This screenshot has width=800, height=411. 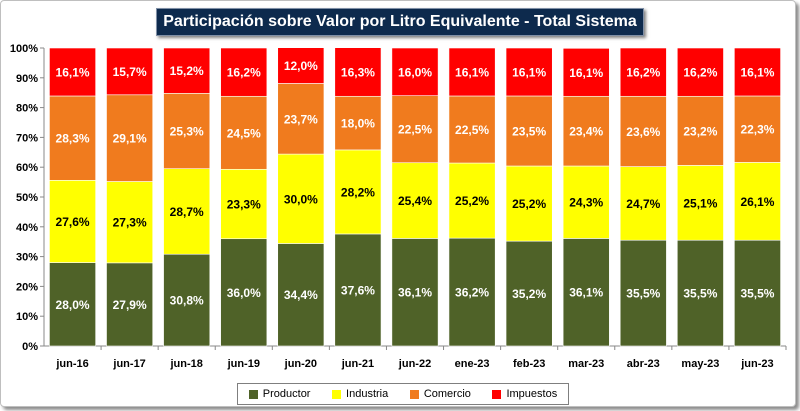 I want to click on data-label-industria: 24,3%, so click(x=586, y=203).